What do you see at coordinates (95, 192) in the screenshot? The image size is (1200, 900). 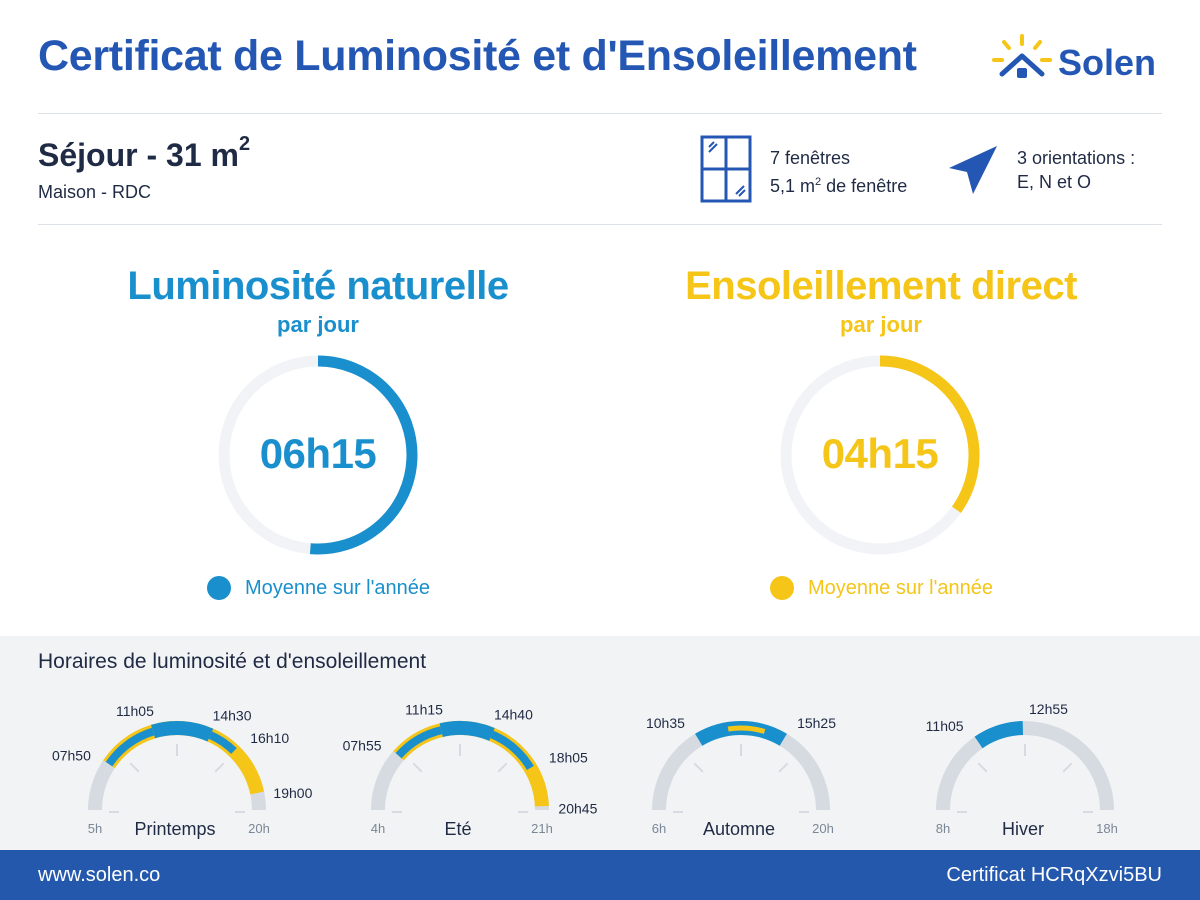 I see `room-subtitle: Maison - RDC` at bounding box center [95, 192].